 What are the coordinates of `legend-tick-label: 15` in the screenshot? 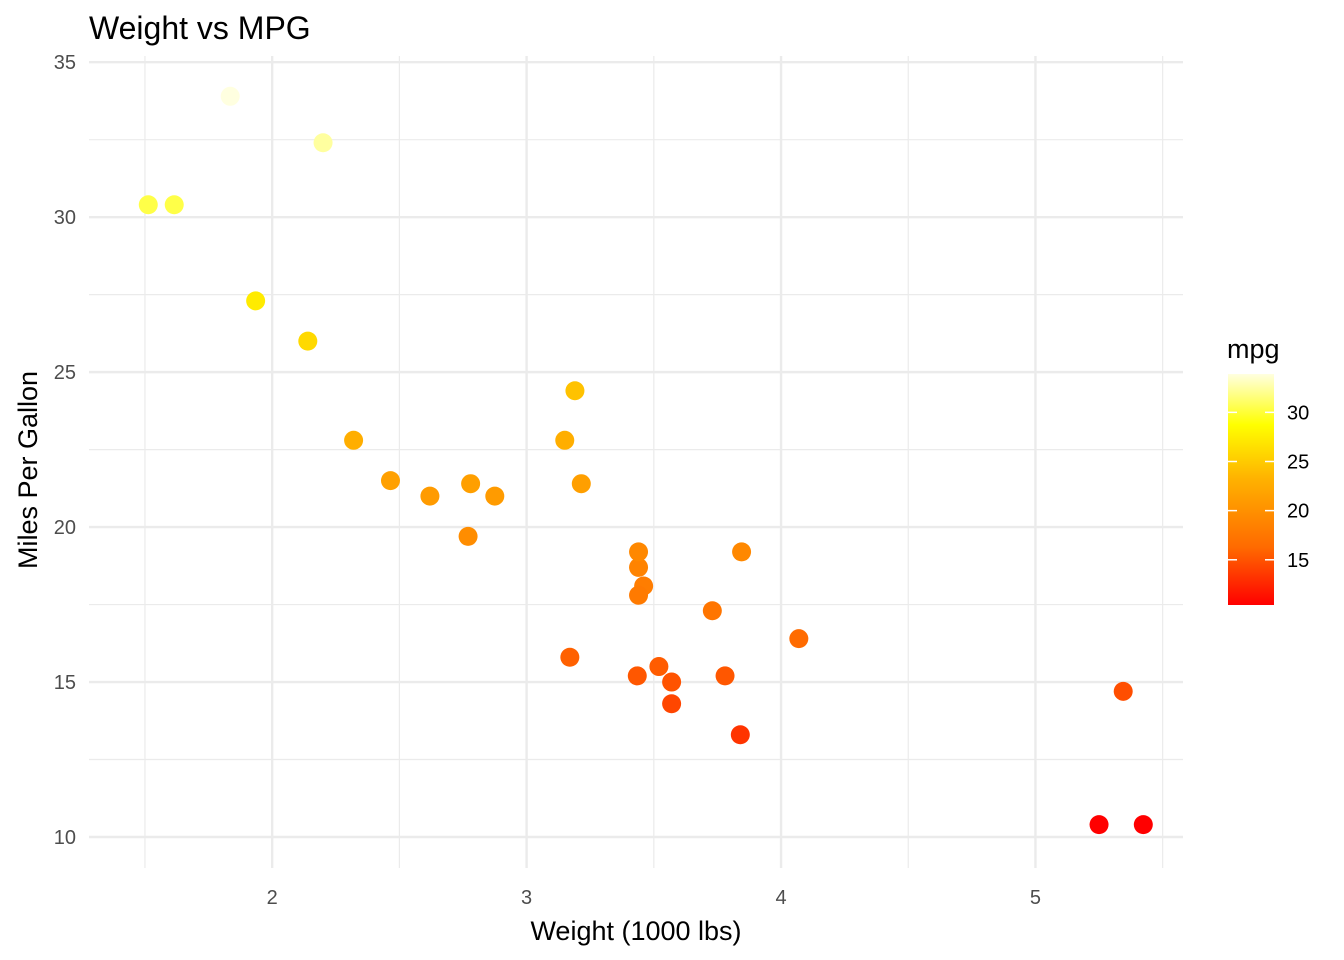 It's located at (1298, 561).